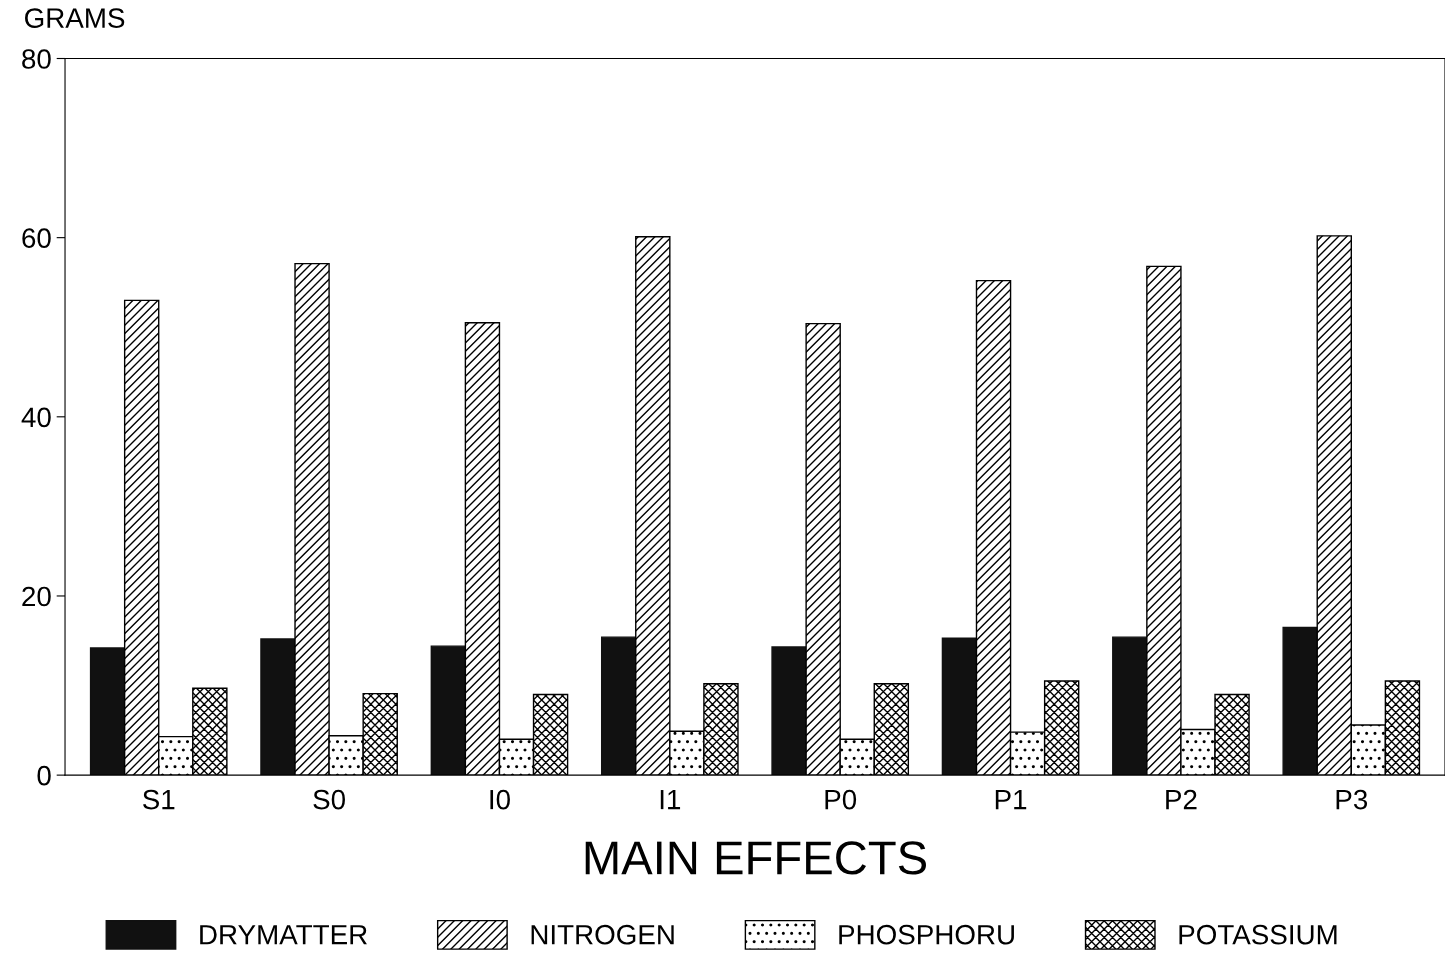 Image resolution: width=1445 pixels, height=975 pixels. What do you see at coordinates (1352, 799) in the screenshot?
I see `x-tick-label: P3` at bounding box center [1352, 799].